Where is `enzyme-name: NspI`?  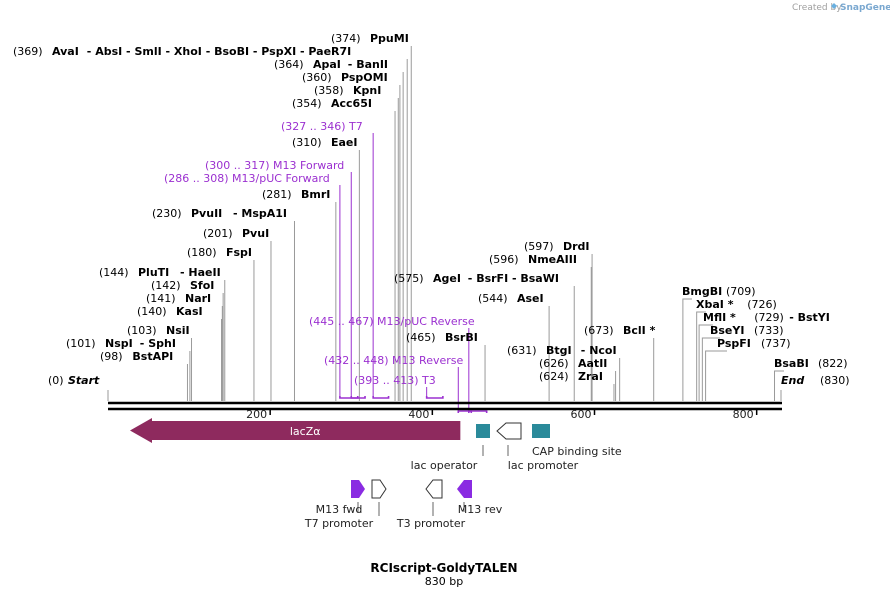 enzyme-name: NspI is located at coordinates (119, 343).